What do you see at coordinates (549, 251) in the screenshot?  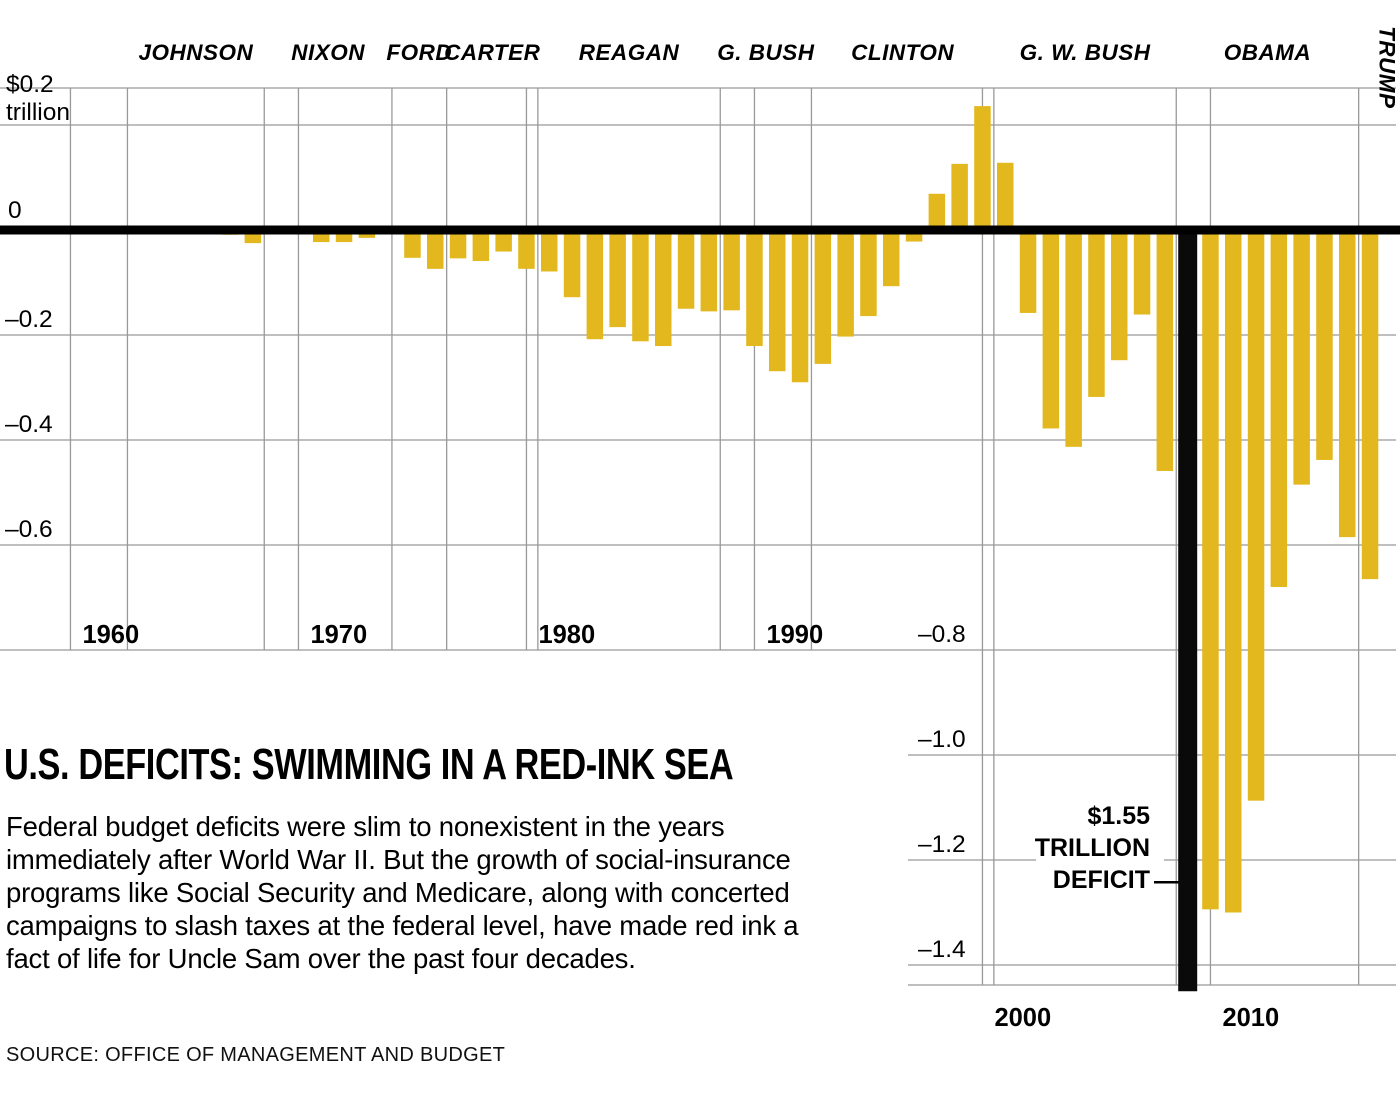 I see `deficit-bar-1981` at bounding box center [549, 251].